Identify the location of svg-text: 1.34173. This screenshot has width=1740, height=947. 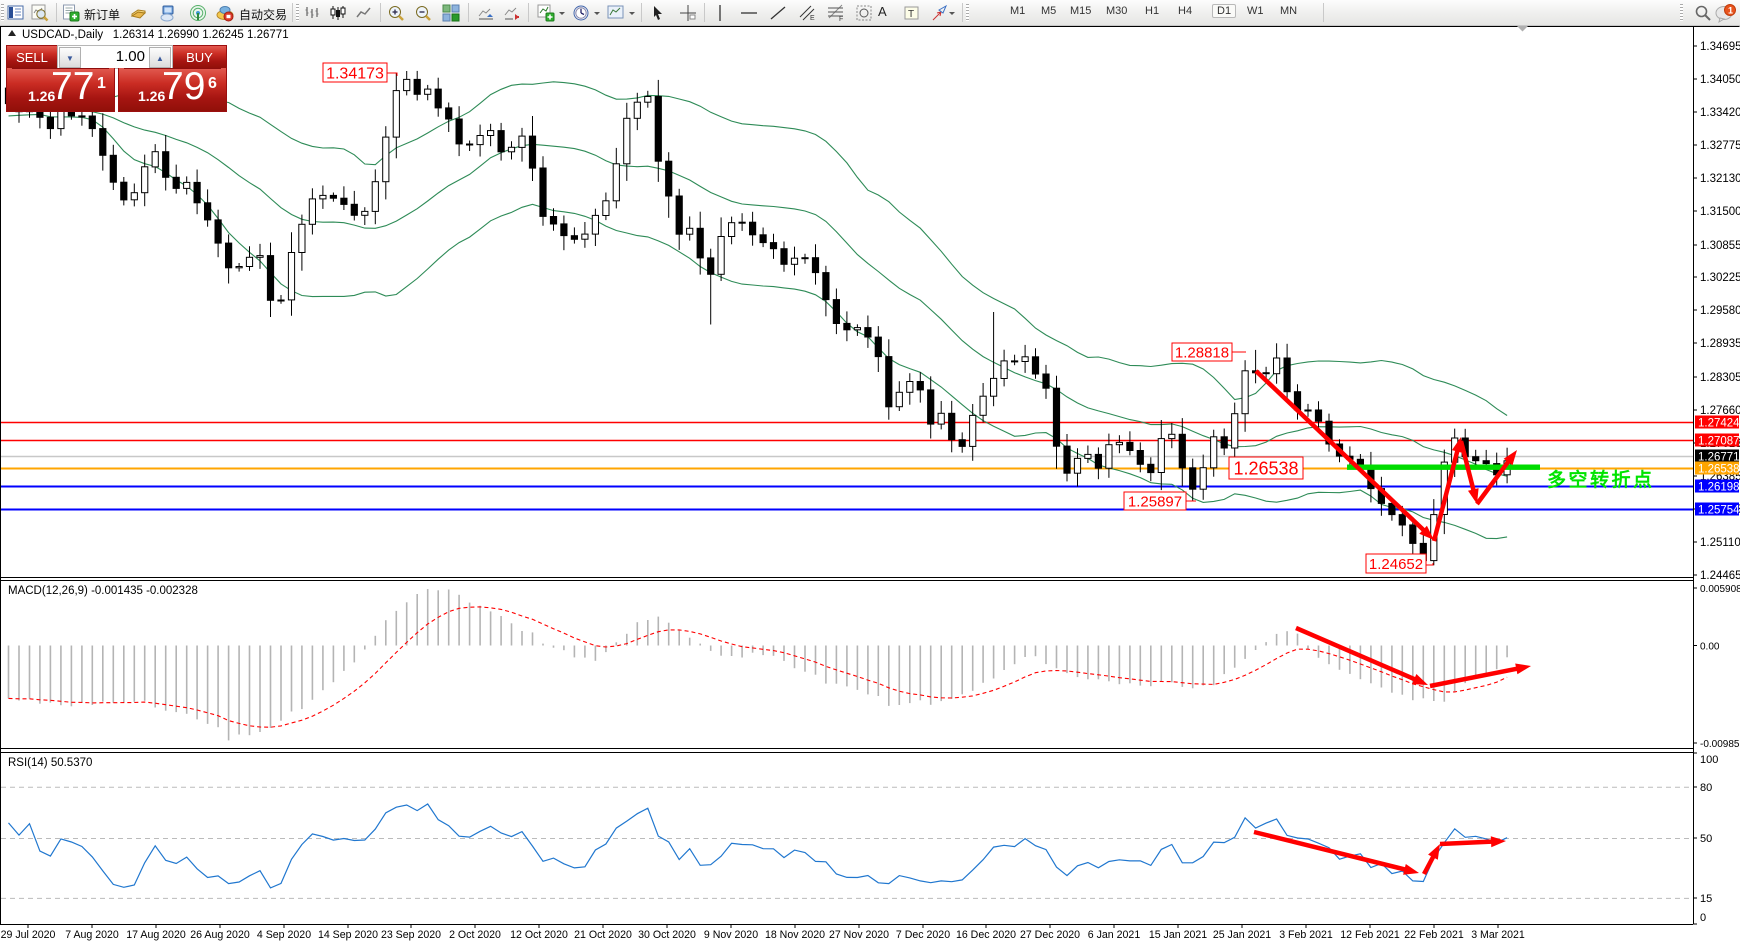
(355, 73).